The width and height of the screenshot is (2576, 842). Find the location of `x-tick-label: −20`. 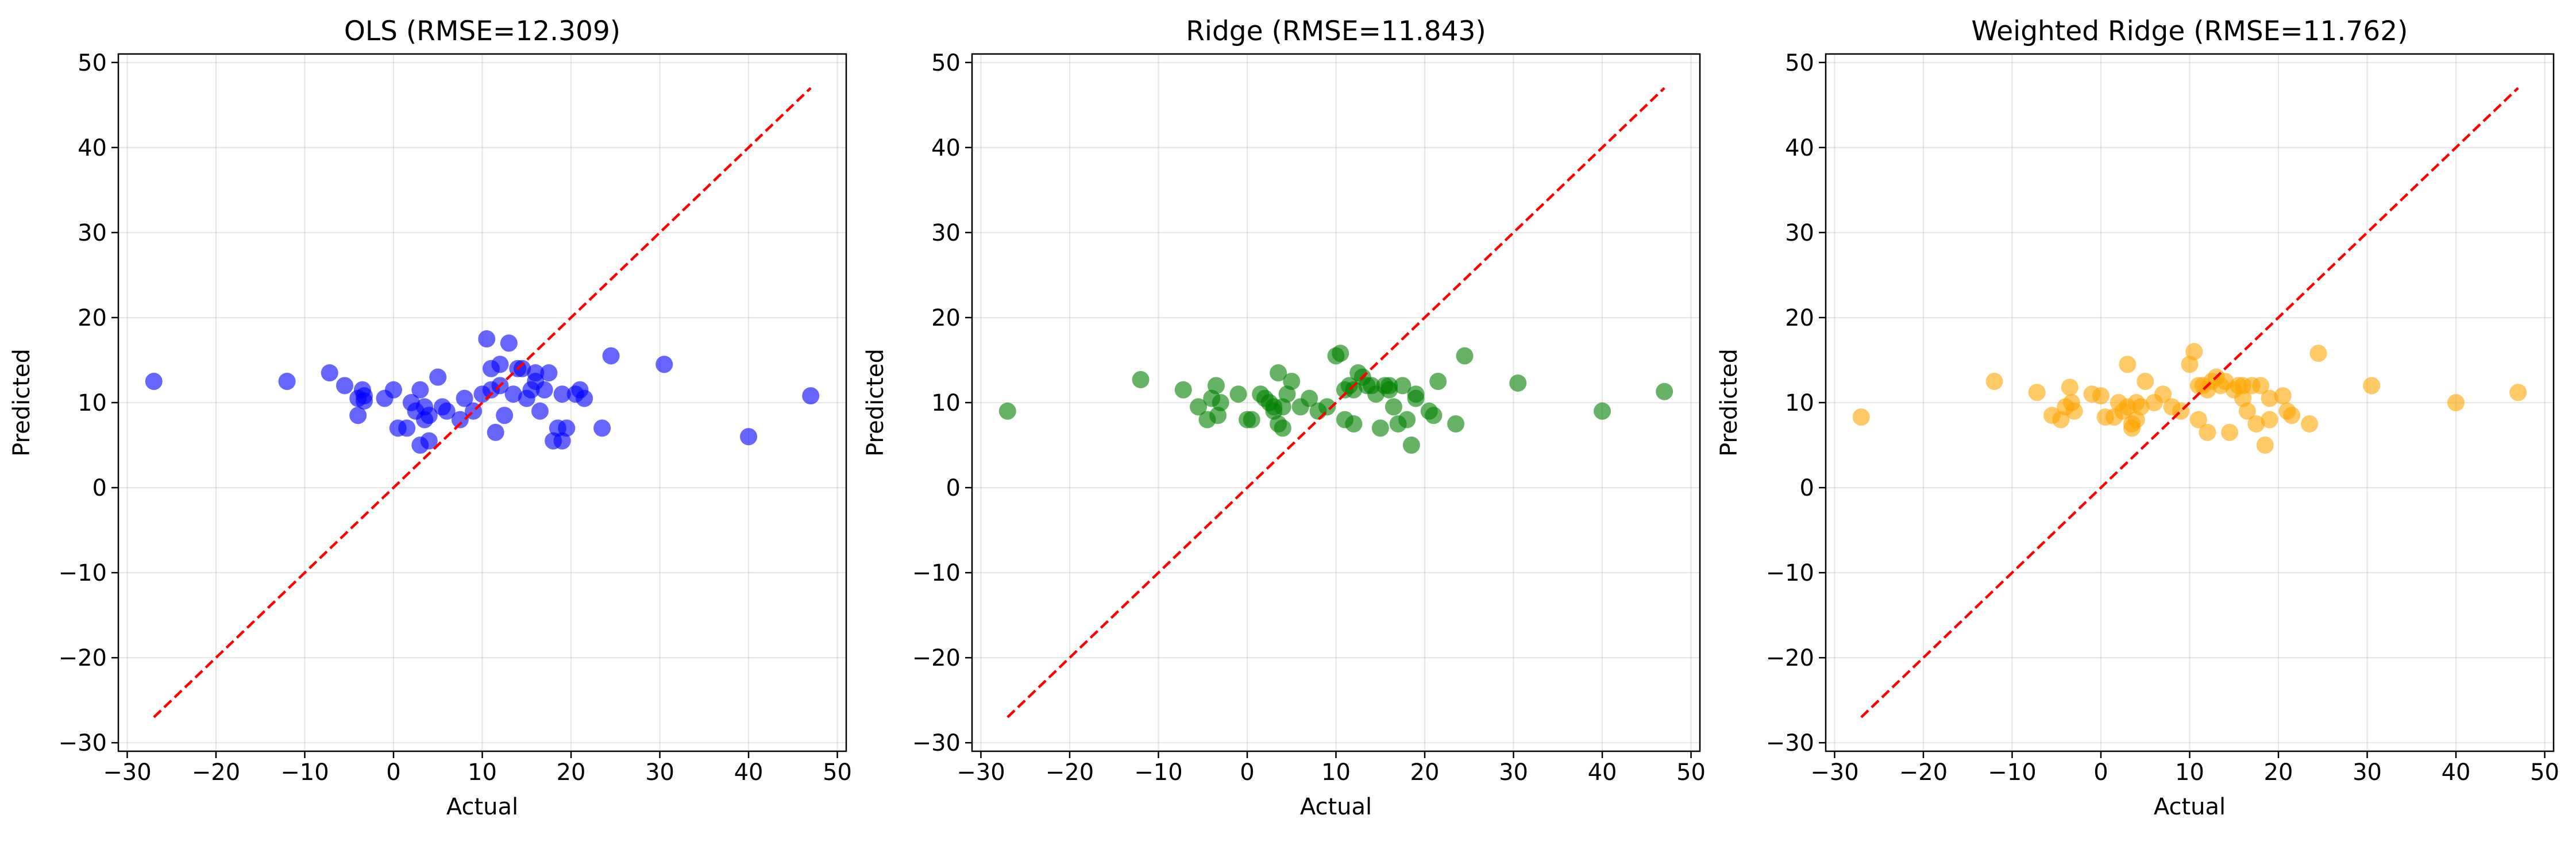

x-tick-label: −20 is located at coordinates (1070, 772).